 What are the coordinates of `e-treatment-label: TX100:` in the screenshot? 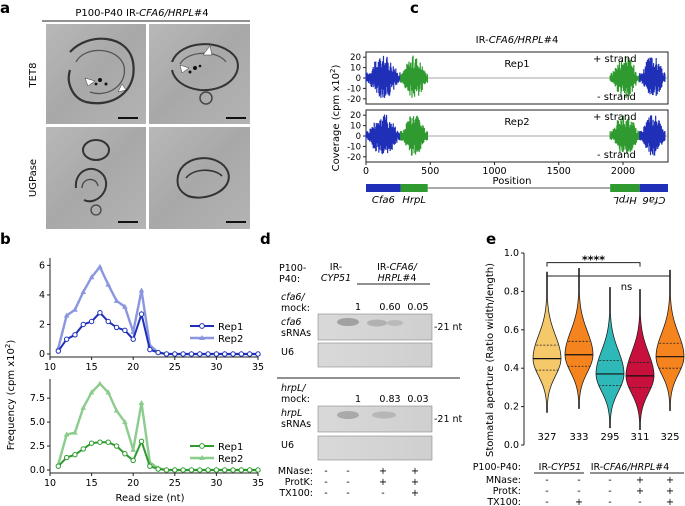 It's located at (503, 501).